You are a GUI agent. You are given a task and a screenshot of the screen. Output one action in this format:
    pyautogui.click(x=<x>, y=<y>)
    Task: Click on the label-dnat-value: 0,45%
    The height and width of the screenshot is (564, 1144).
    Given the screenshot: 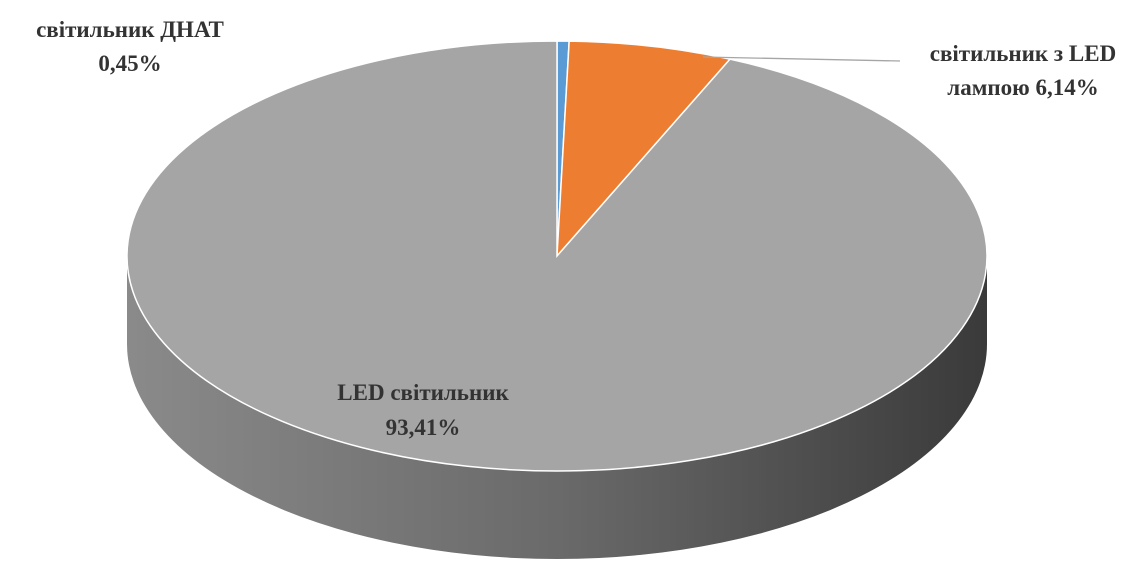 What is the action you would take?
    pyautogui.click(x=129, y=63)
    